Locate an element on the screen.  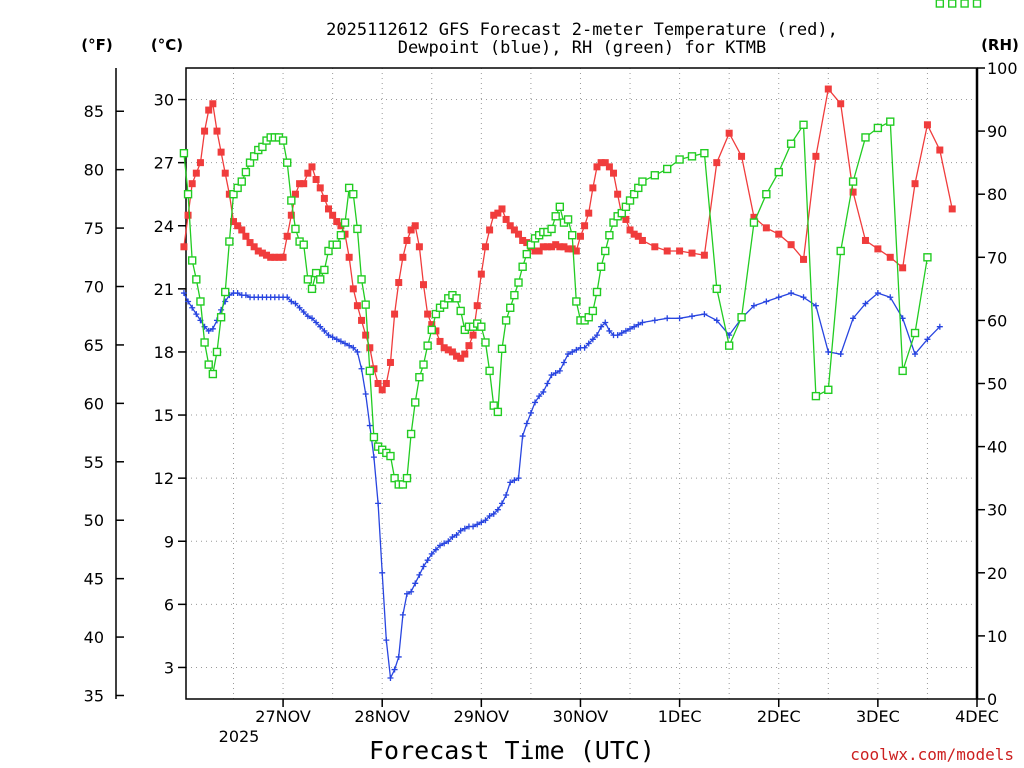
x-tick-label: 30NOV is located at coordinates (581, 716).